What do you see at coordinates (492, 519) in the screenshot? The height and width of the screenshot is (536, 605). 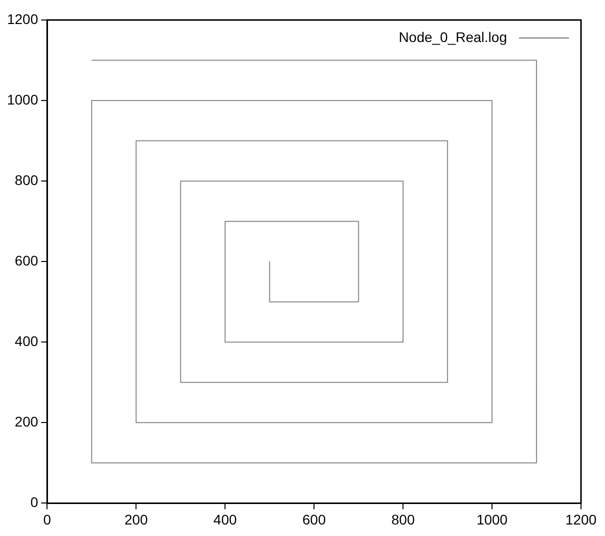 I see `x-tick-label: 1000` at bounding box center [492, 519].